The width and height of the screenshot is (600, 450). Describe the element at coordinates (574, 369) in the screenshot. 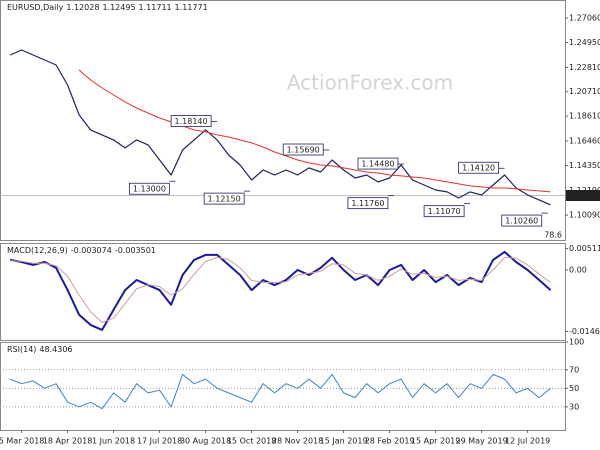

I see `y-tick-label: 70` at that location.